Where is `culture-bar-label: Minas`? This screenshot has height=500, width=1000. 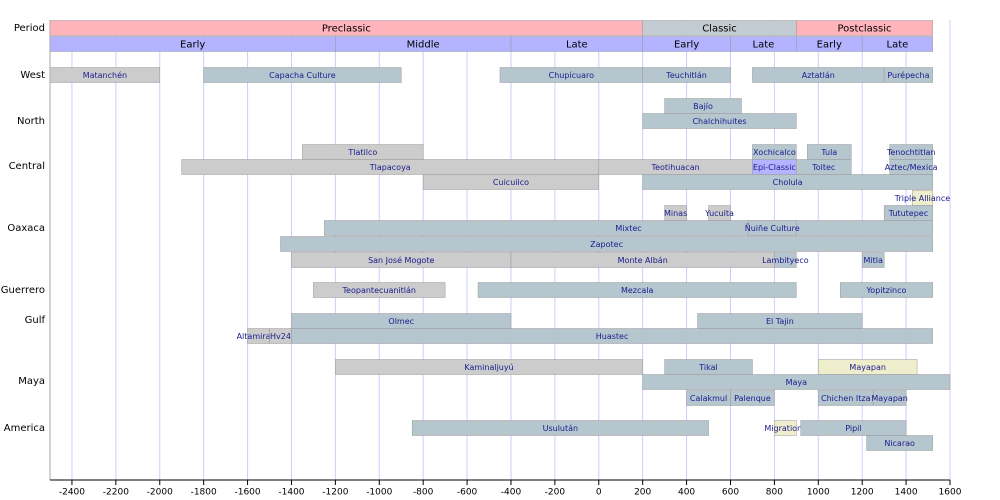 culture-bar-label: Minas is located at coordinates (675, 213).